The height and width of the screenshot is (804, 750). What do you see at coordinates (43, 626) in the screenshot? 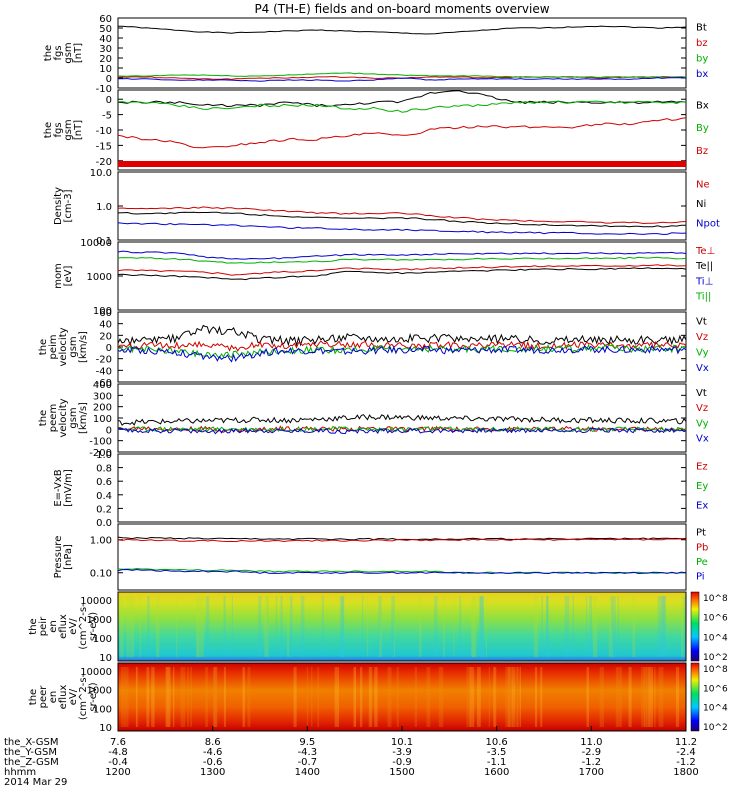
I see `spectrogram-ylabel-0-line: peir` at bounding box center [43, 626].